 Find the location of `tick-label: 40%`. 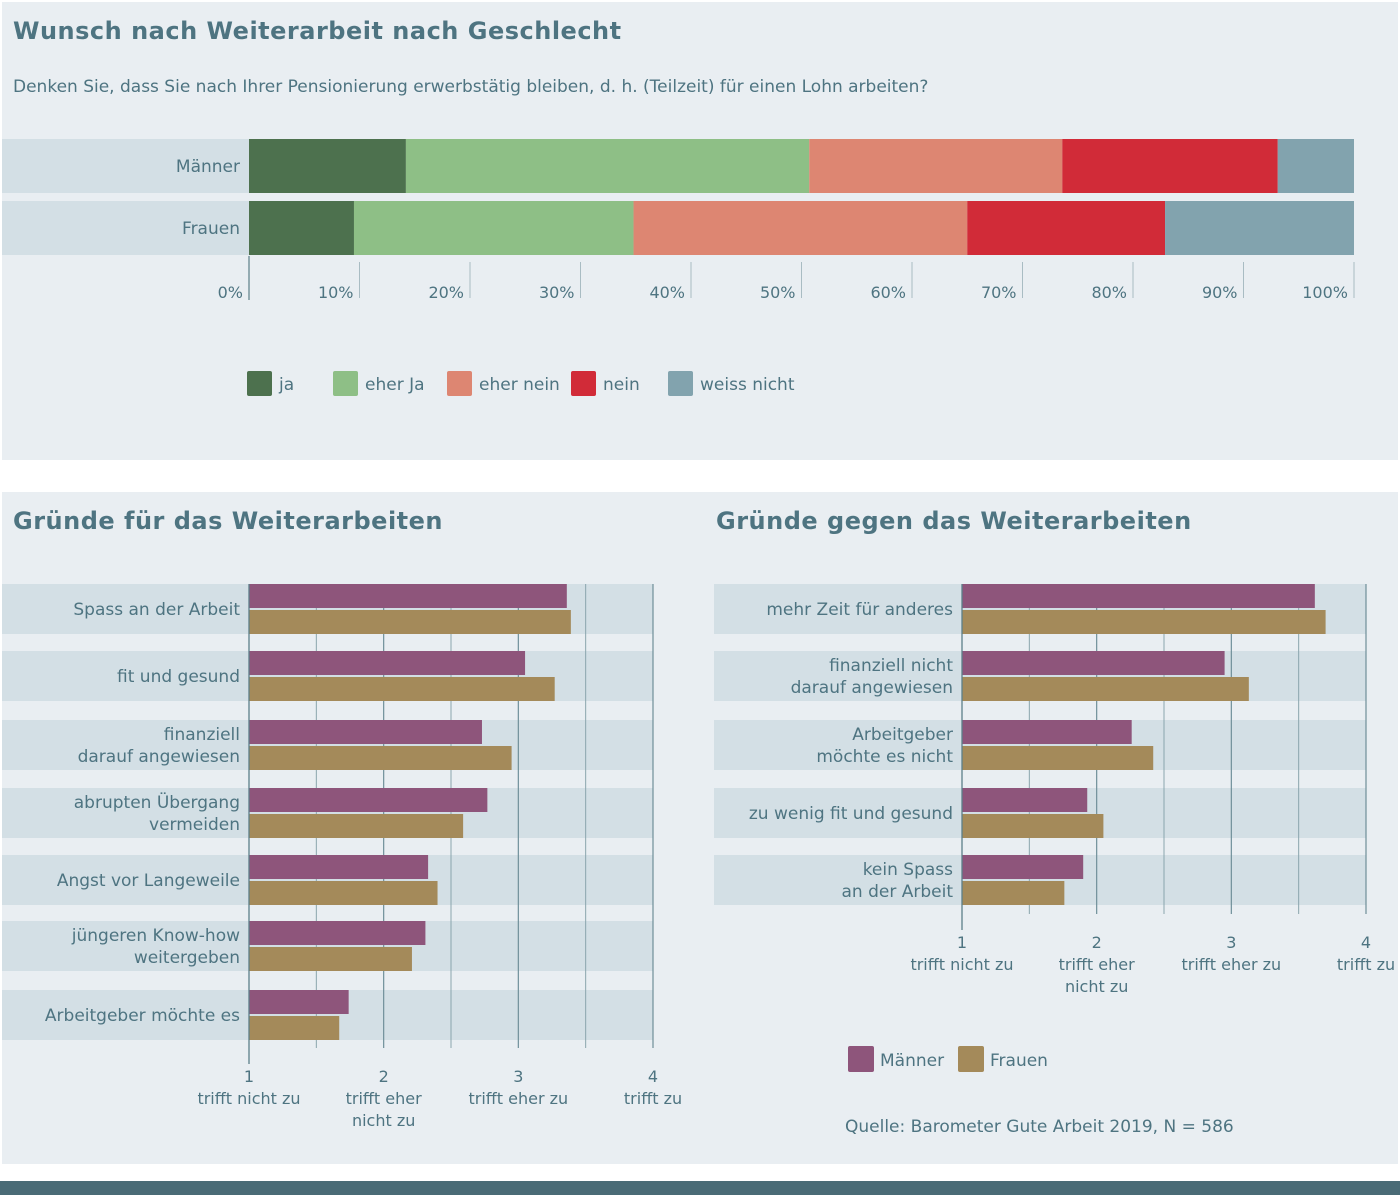

tick-label: 40% is located at coordinates (667, 292).